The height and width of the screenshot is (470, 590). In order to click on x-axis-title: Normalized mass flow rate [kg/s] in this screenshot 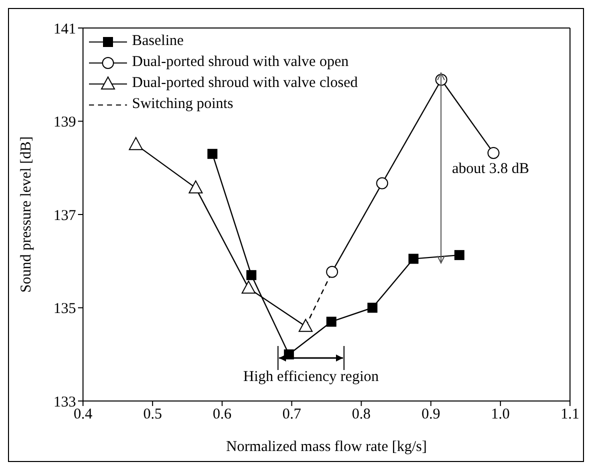, I will do `click(326, 447)`.